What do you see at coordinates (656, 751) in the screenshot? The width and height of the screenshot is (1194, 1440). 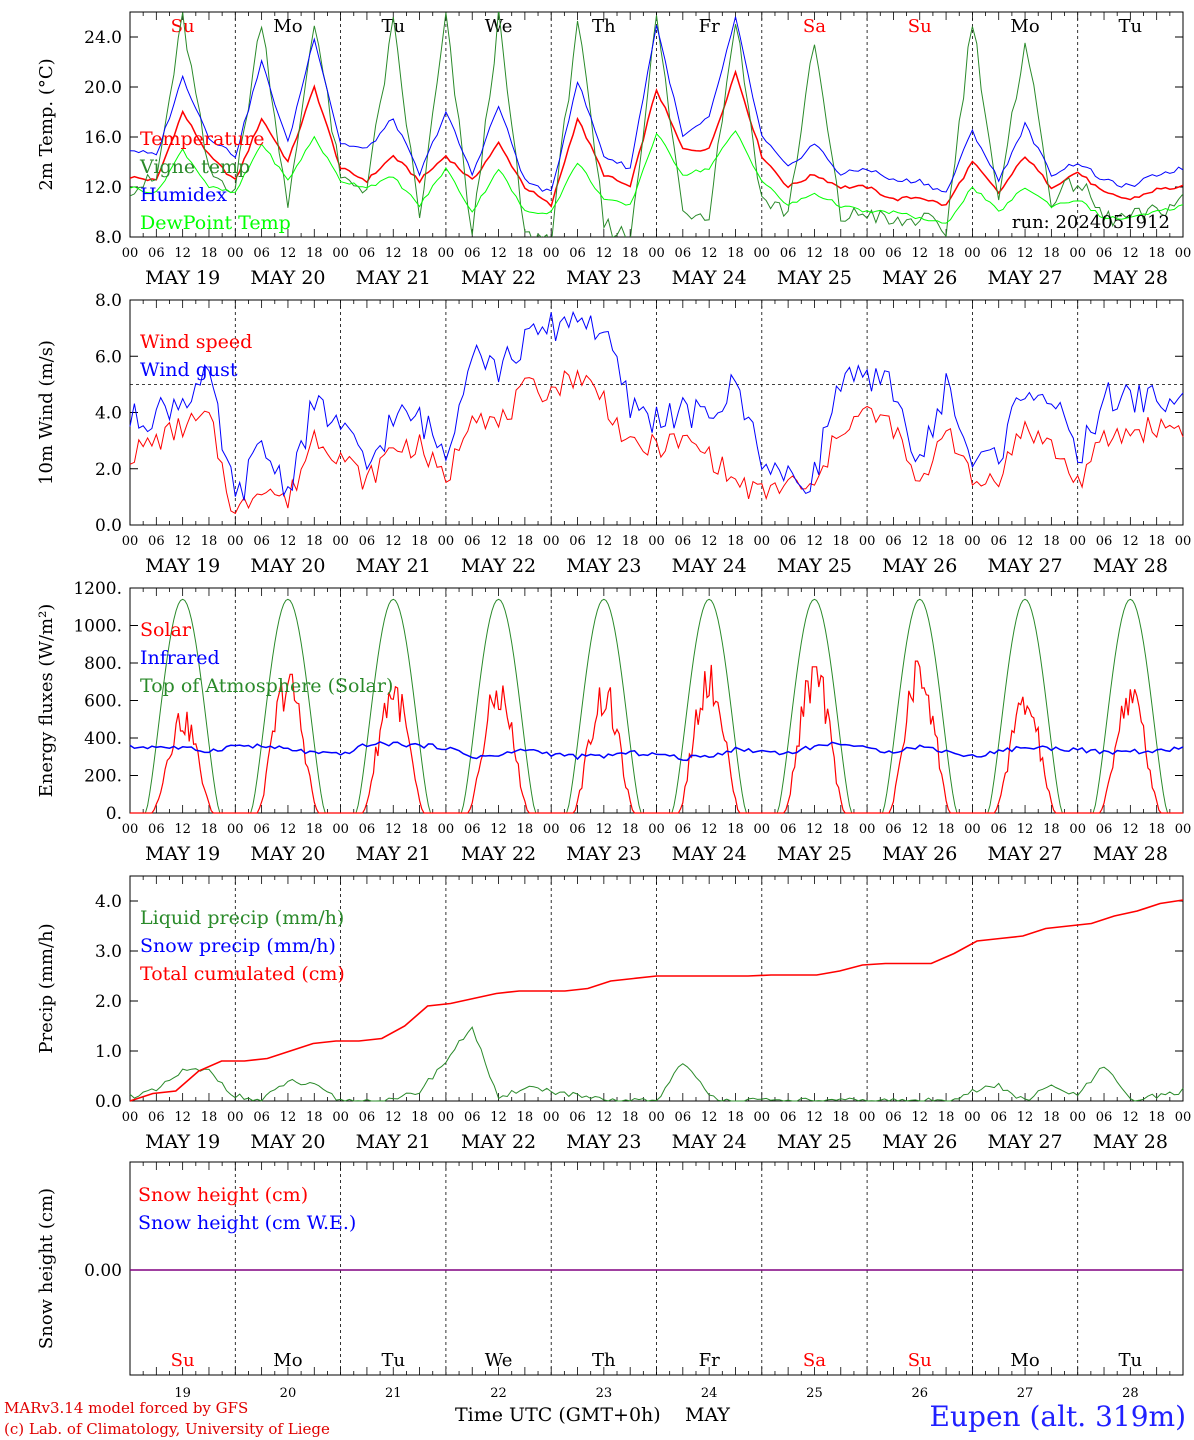 I see `series-infrared` at bounding box center [656, 751].